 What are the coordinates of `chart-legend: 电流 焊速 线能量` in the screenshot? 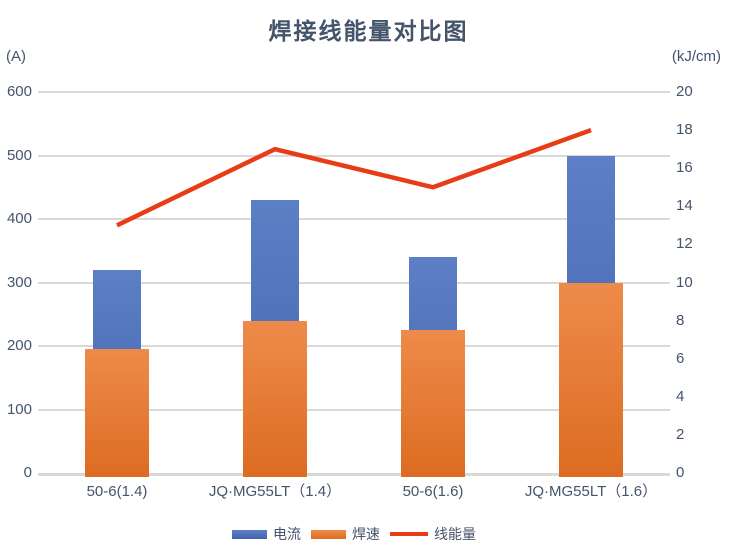 It's located at (354, 534).